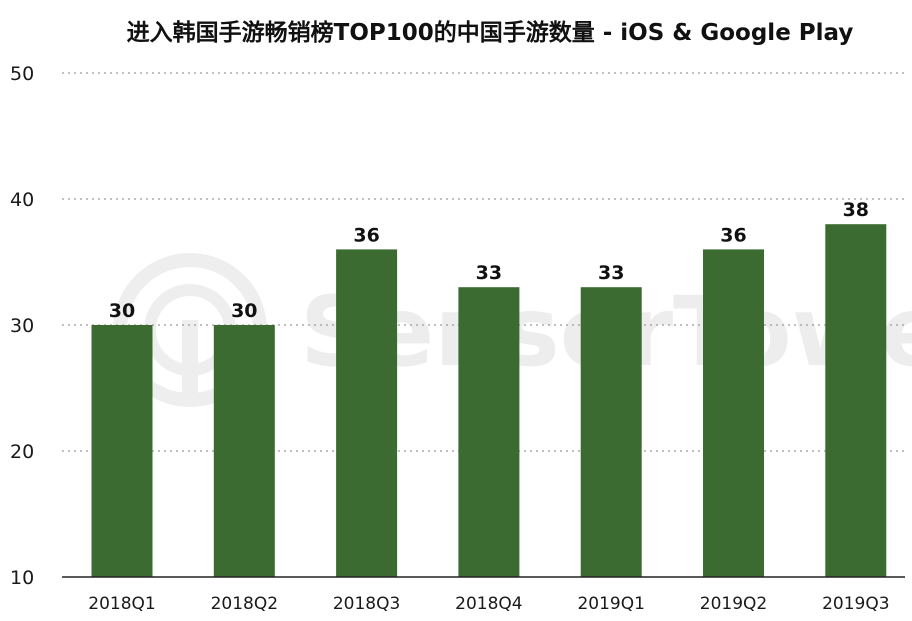 The image size is (912, 621). Describe the element at coordinates (121, 604) in the screenshot. I see `x-tick-label: 2018Q1` at that location.